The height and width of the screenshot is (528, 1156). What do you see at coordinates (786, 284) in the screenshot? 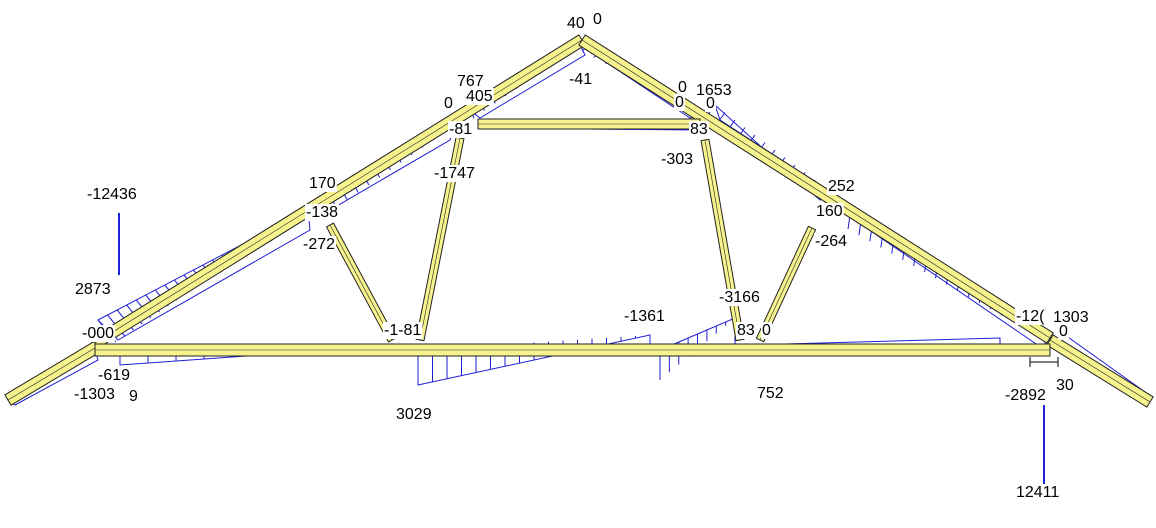
I see `member-web-right-diagonal-centerline` at bounding box center [786, 284].